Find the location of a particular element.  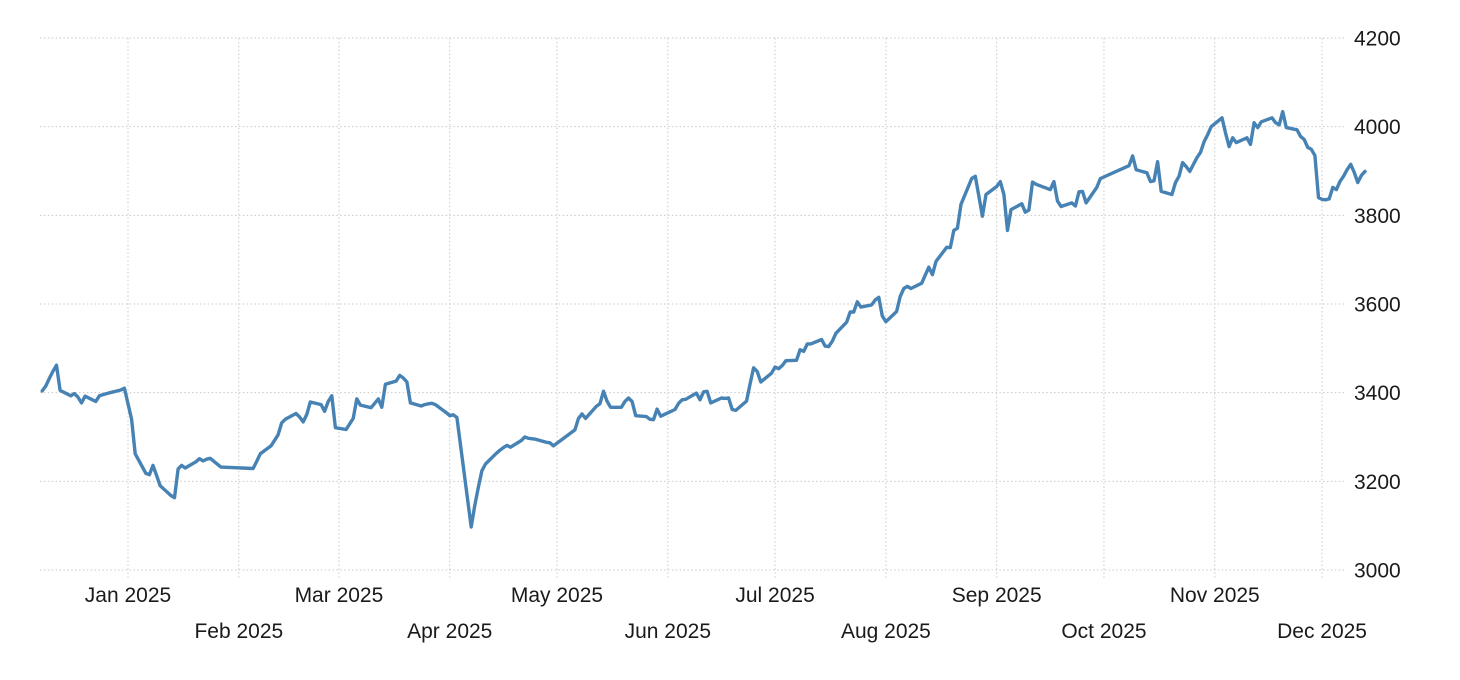

x-axis-label-Feb-2025: Feb 2025 is located at coordinates (238, 631).